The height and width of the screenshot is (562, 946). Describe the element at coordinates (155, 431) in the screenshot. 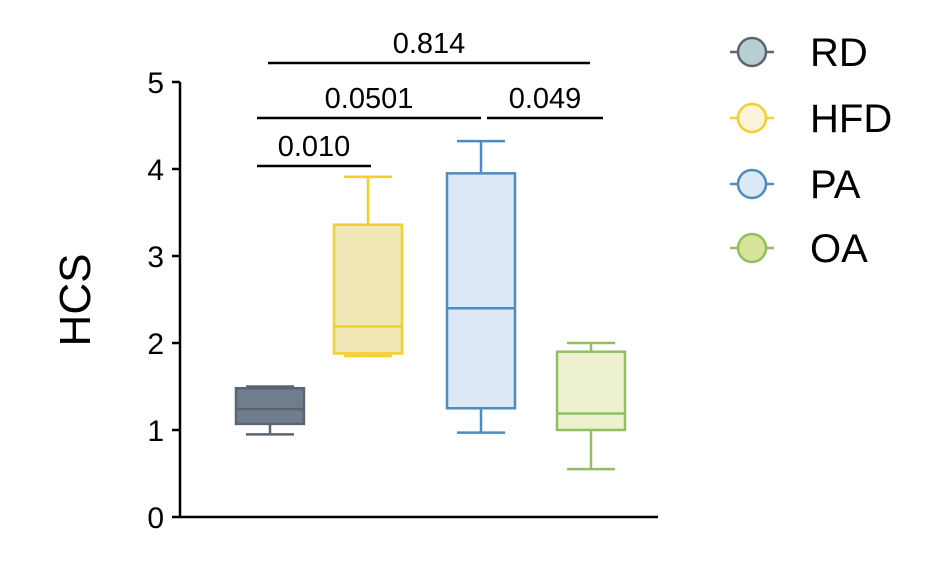

I see `y-tick-label: 1` at that location.